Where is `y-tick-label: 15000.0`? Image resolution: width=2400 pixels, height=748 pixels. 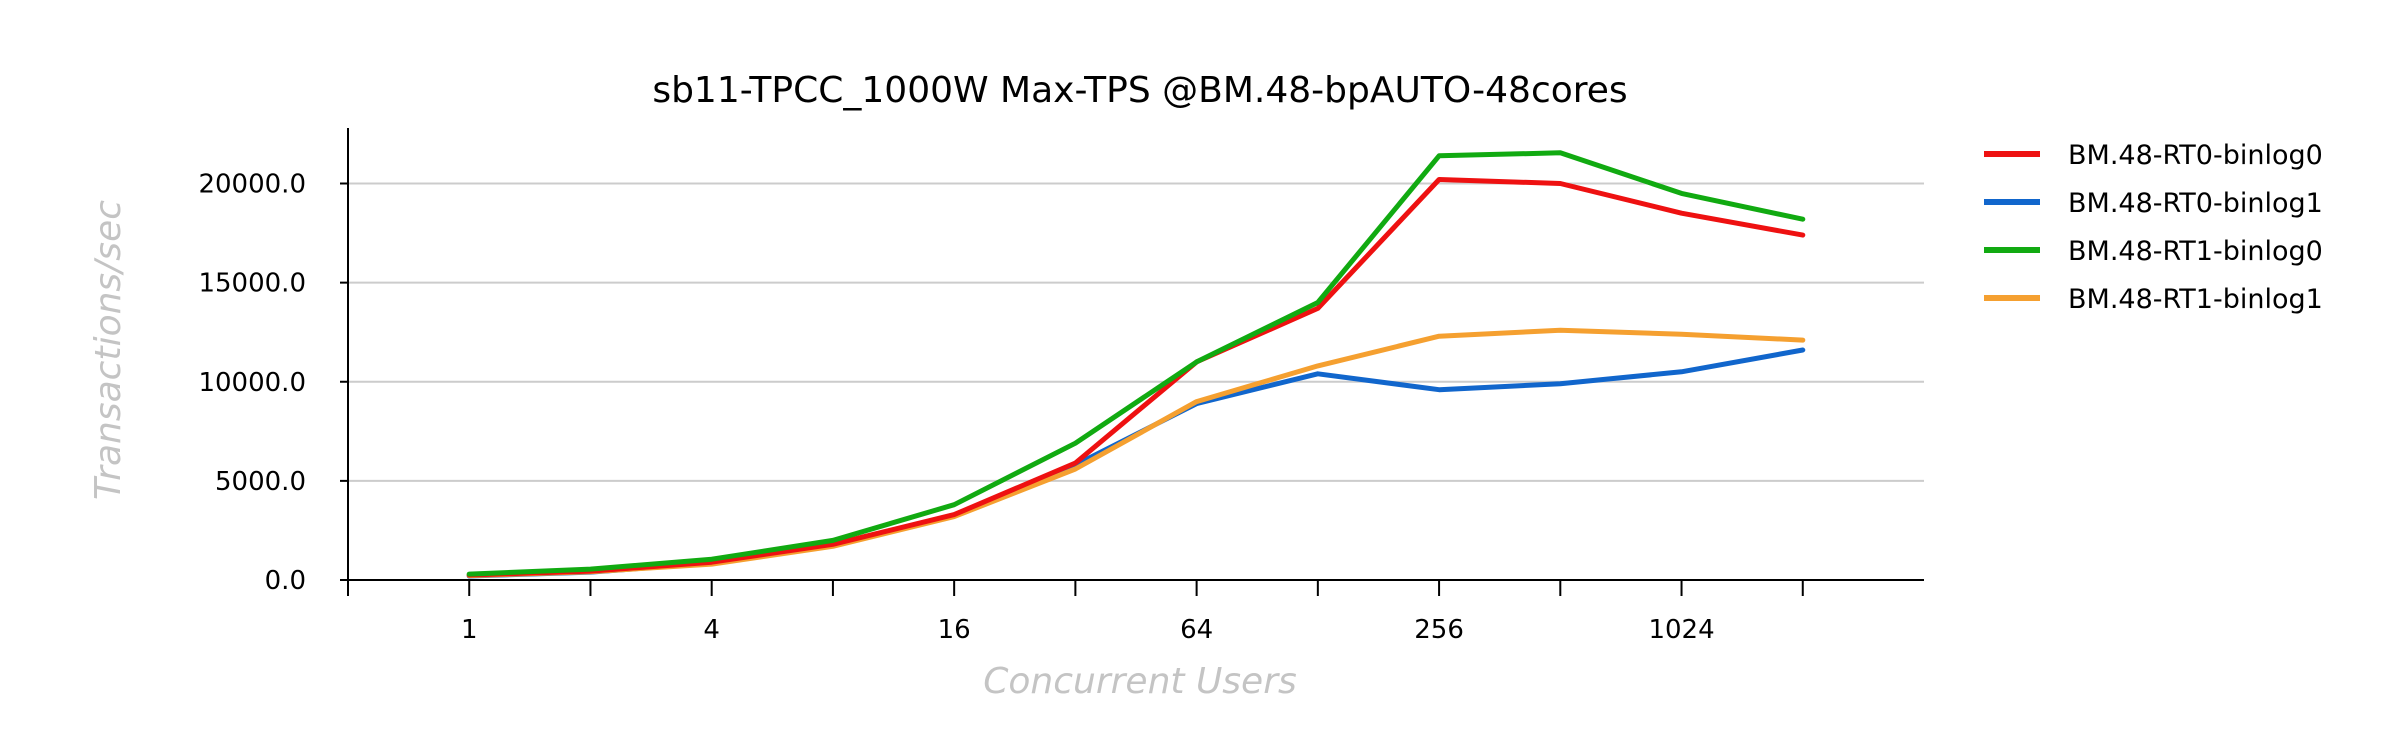
y-tick-label: 15000.0 is located at coordinates (252, 284).